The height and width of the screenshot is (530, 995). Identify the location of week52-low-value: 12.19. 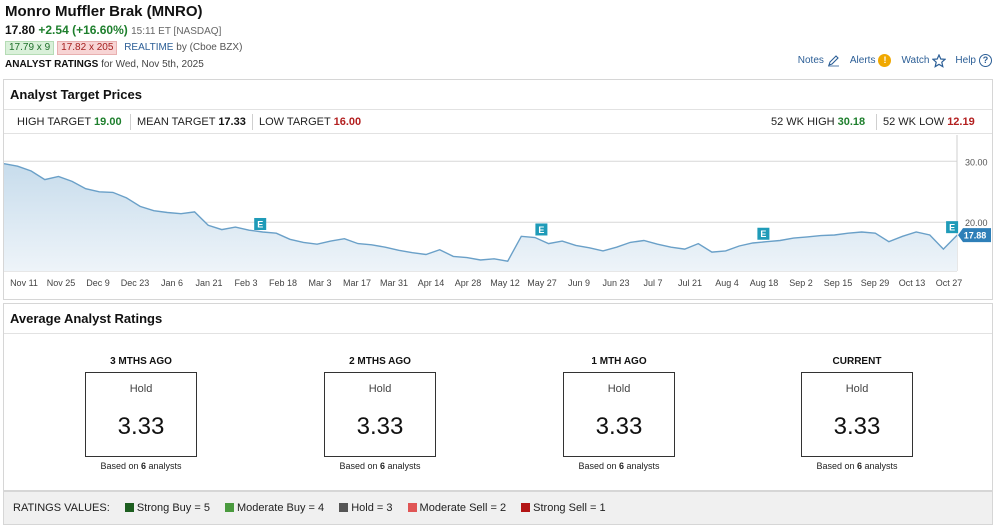
(961, 122).